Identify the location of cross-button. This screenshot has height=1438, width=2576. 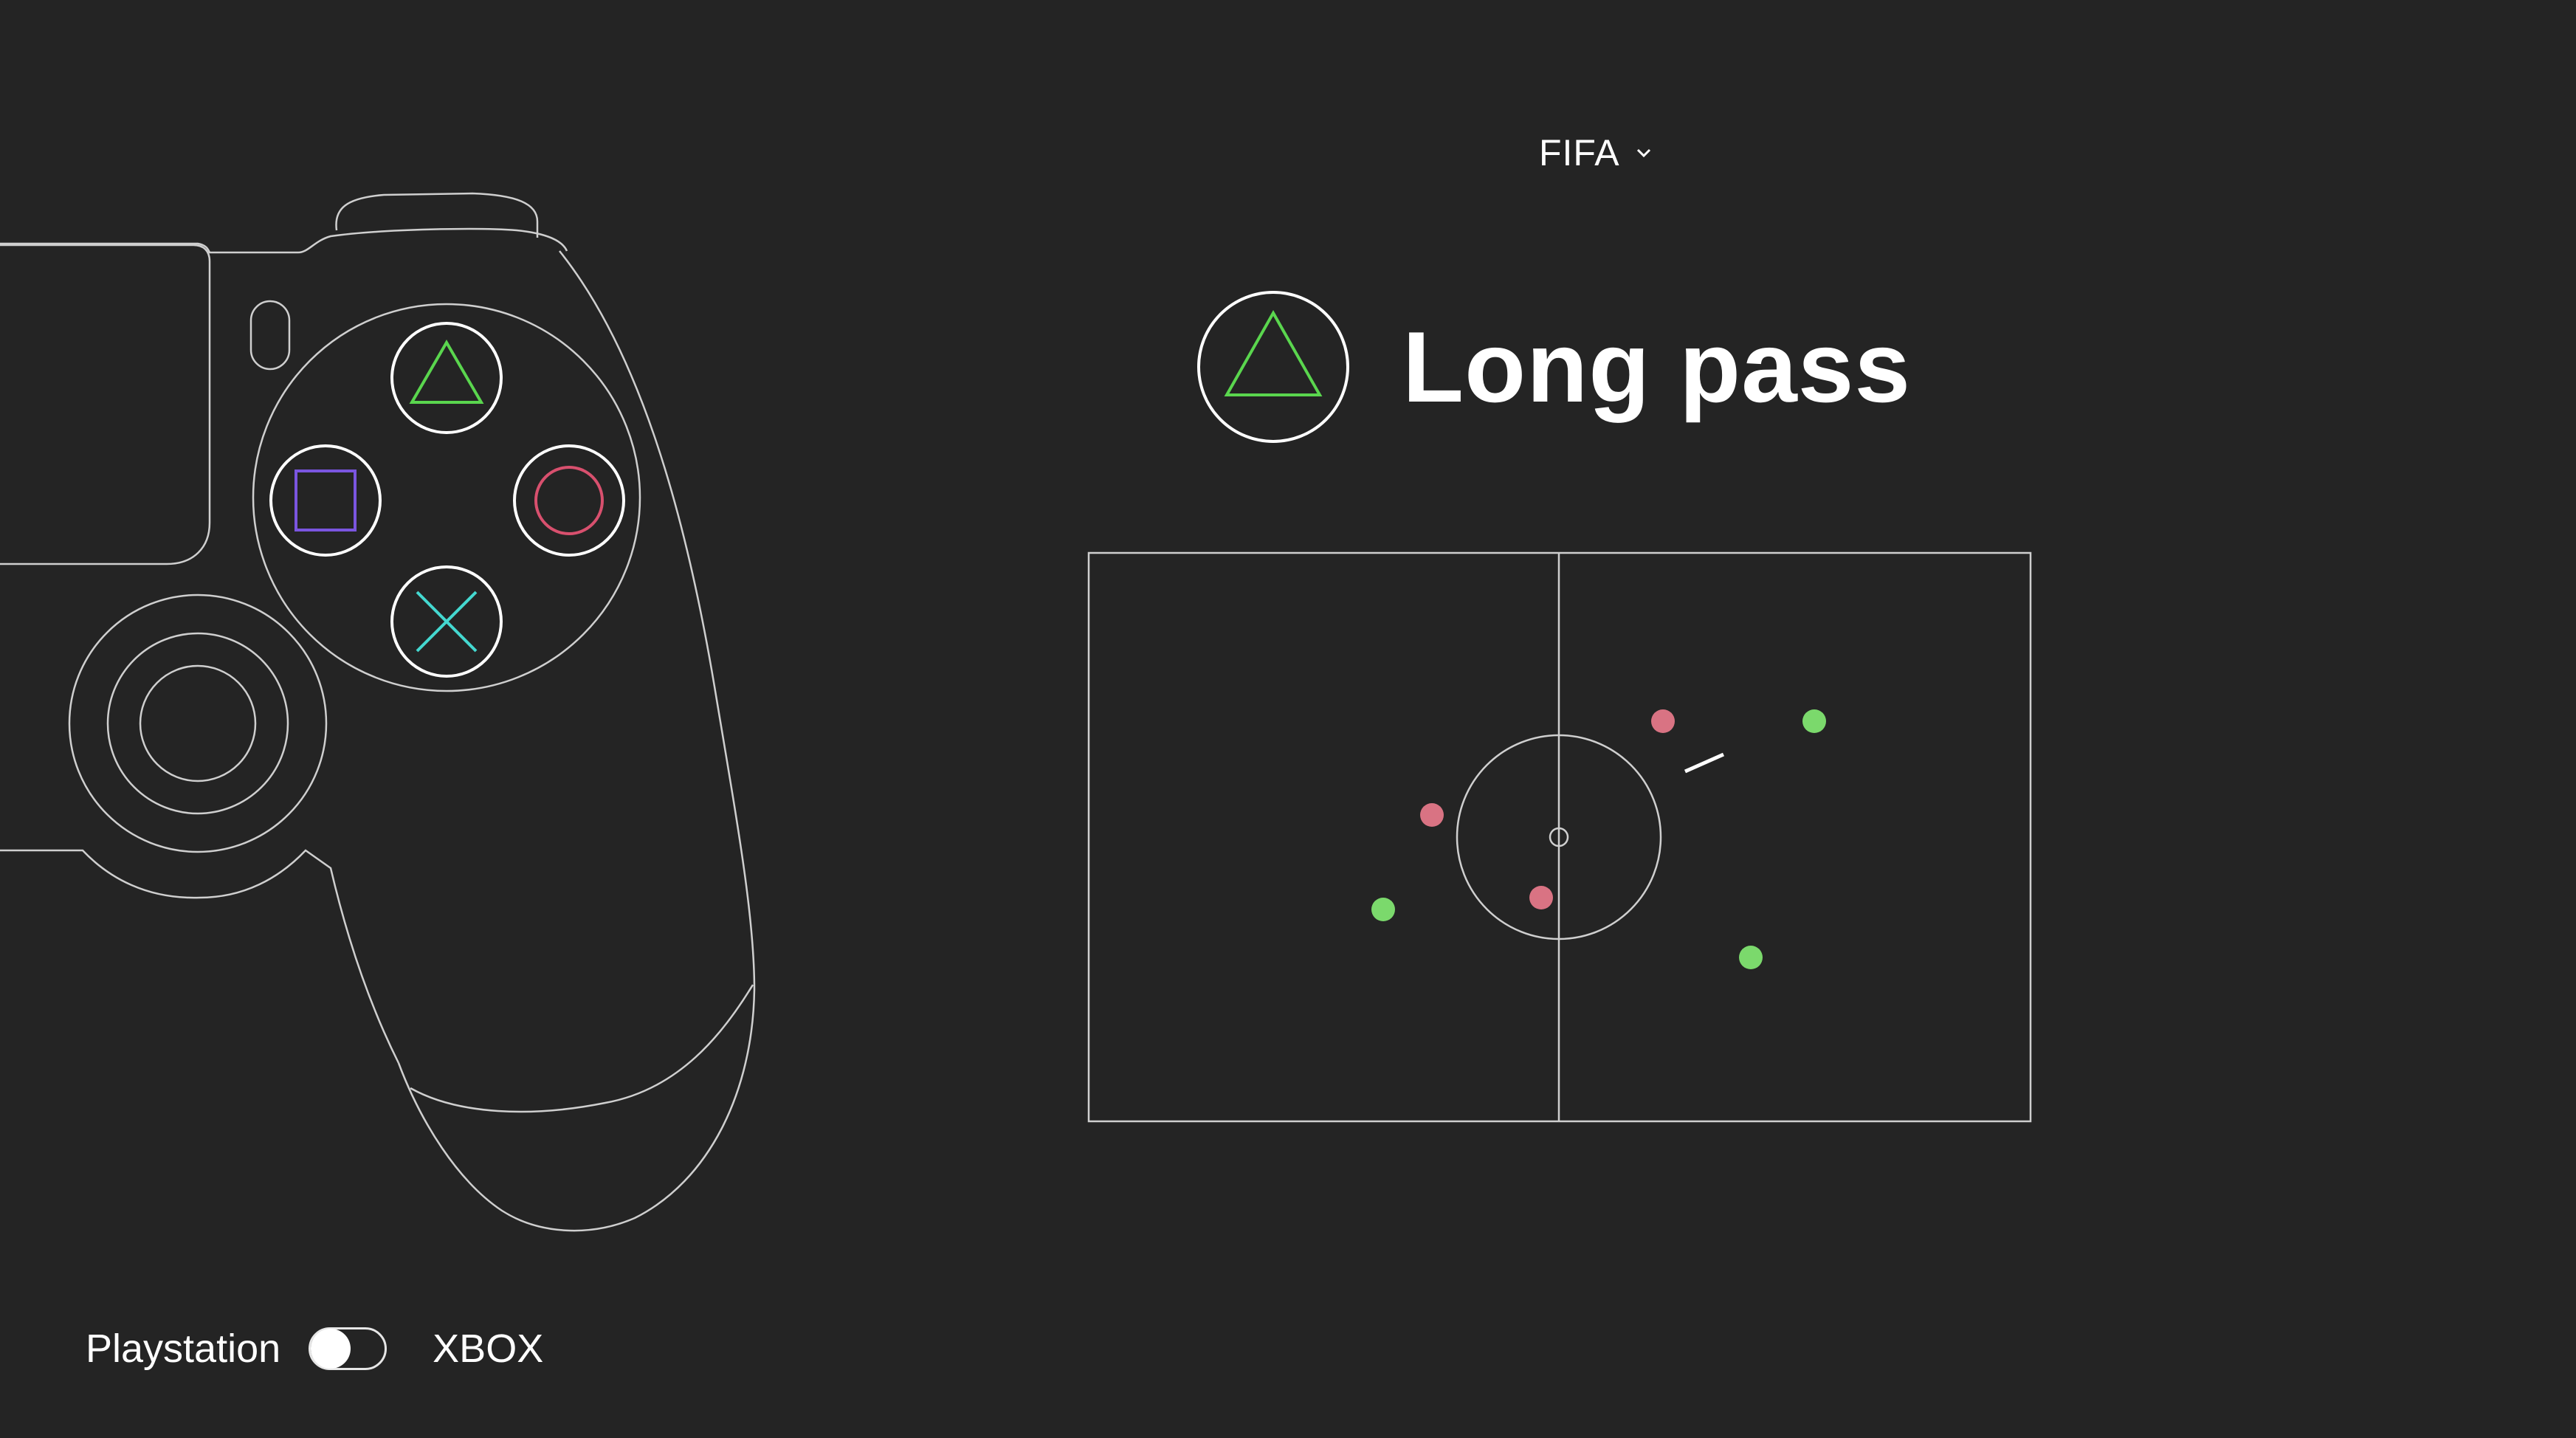
(447, 621).